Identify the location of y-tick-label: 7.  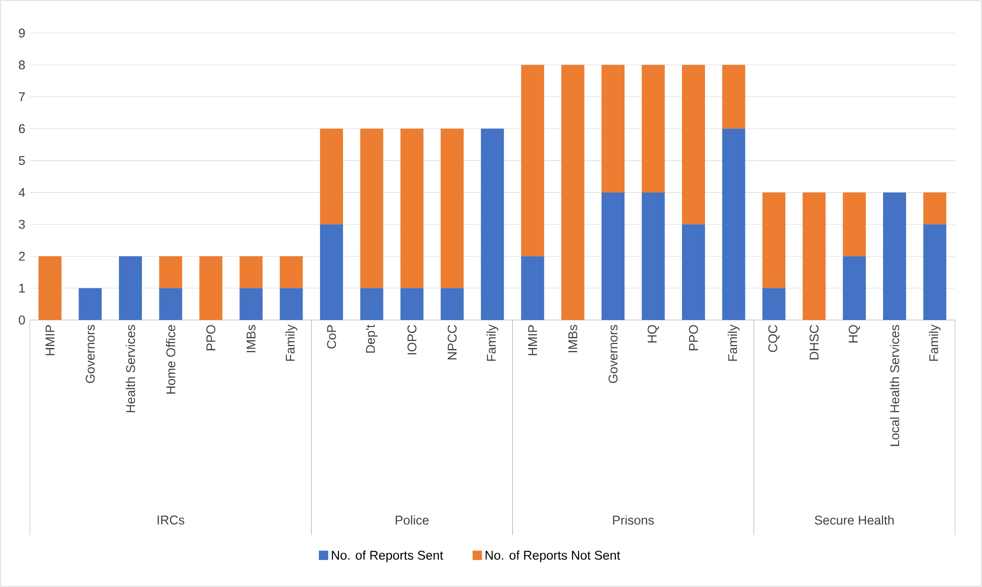
(22, 97).